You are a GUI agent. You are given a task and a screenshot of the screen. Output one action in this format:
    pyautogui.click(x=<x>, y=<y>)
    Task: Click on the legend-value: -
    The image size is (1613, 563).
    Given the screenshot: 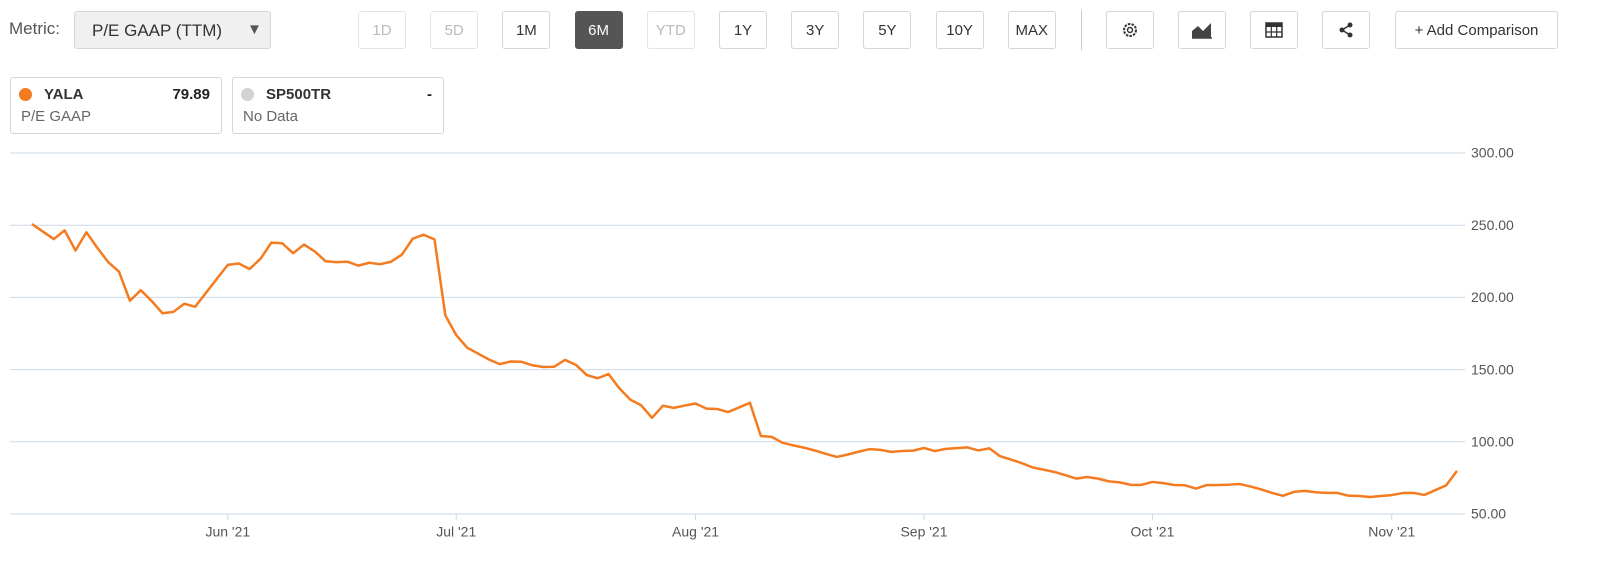 What is the action you would take?
    pyautogui.click(x=429, y=94)
    